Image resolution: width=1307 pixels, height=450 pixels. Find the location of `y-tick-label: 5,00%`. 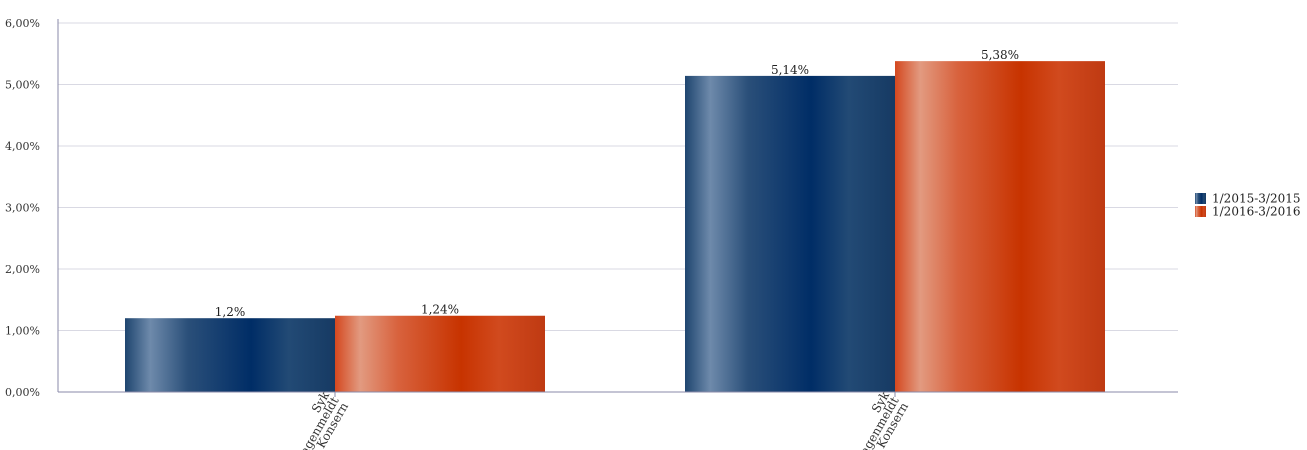

y-tick-label: 5,00% is located at coordinates (22, 85).